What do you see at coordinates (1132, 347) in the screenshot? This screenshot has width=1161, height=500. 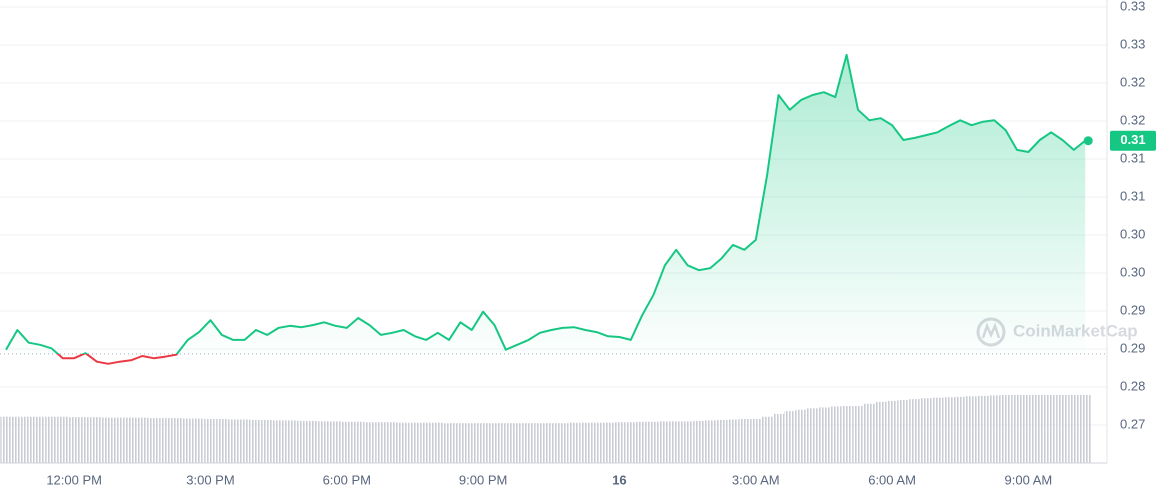 I see `y-tick-label: 0.29` at bounding box center [1132, 347].